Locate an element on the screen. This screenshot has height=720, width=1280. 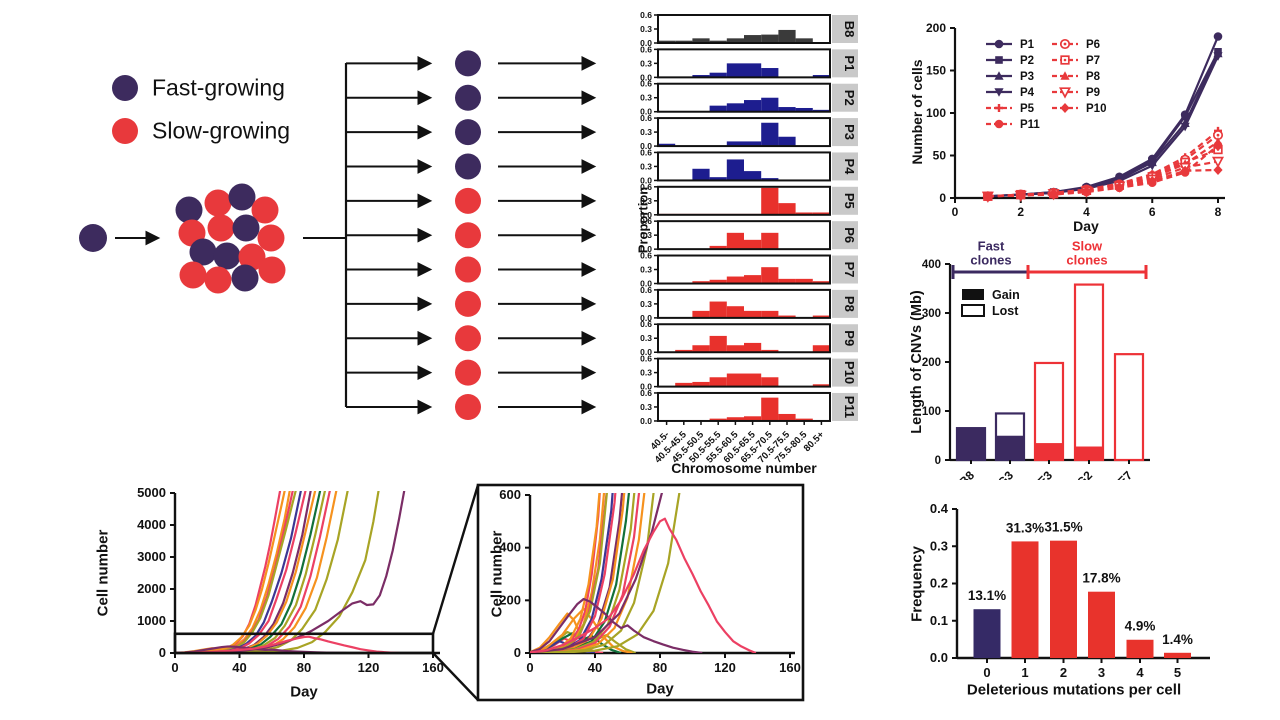
marker-triangle-down is located at coordinates (999, 92).